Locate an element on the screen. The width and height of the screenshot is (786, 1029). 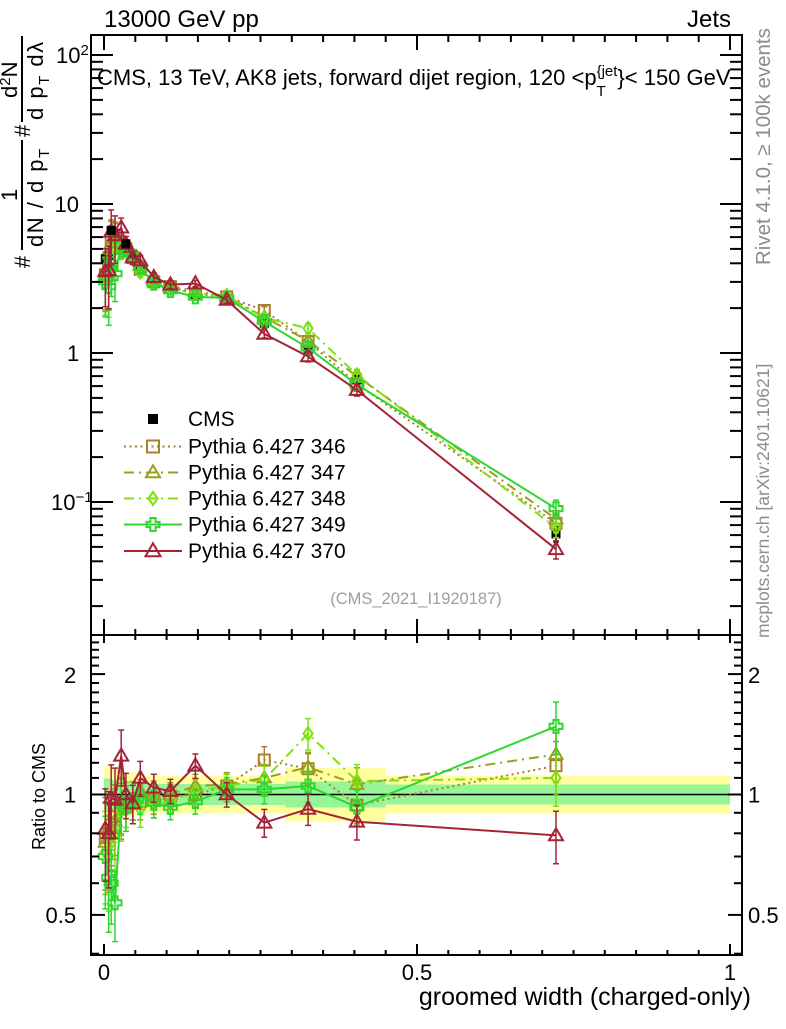
svg-text: 0 is located at coordinates (104, 972).